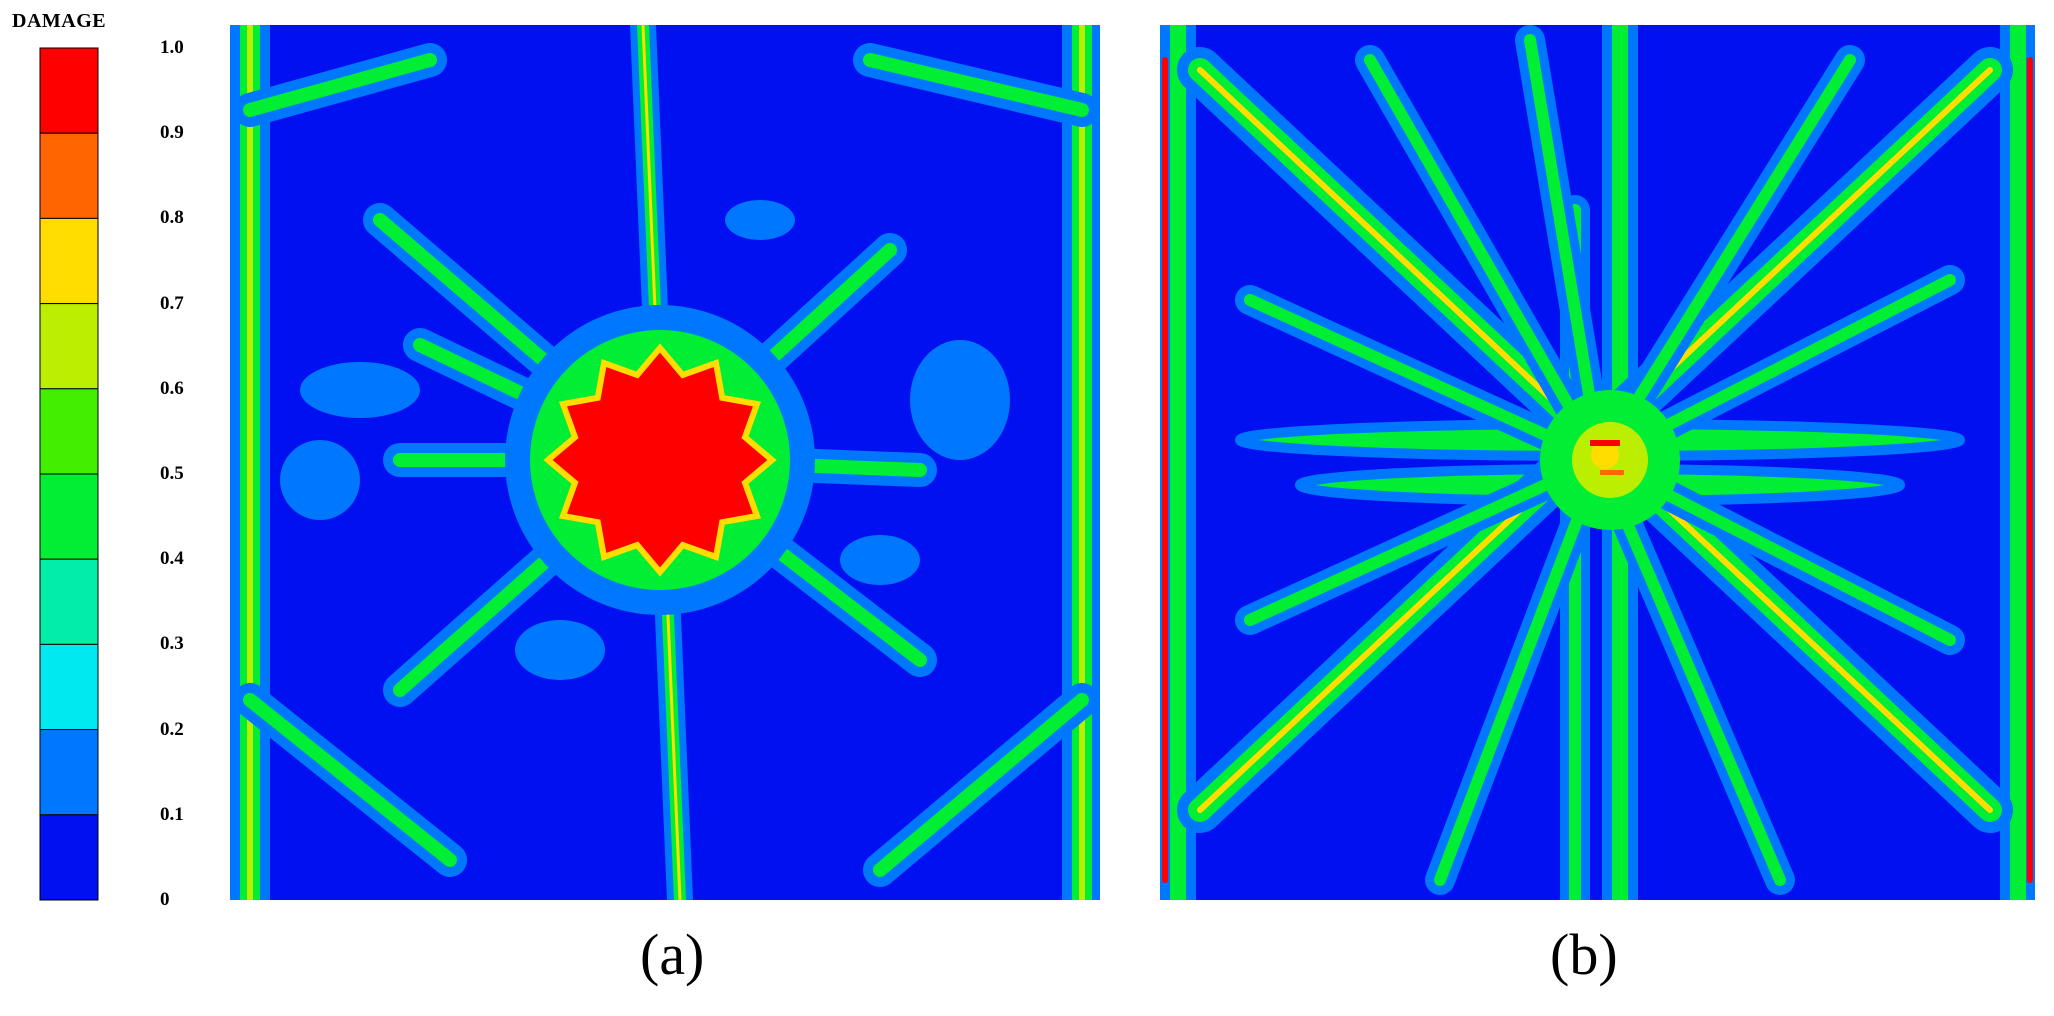 The height and width of the screenshot is (1016, 2054). I want to click on panel-a-caption: (a), so click(672, 954).